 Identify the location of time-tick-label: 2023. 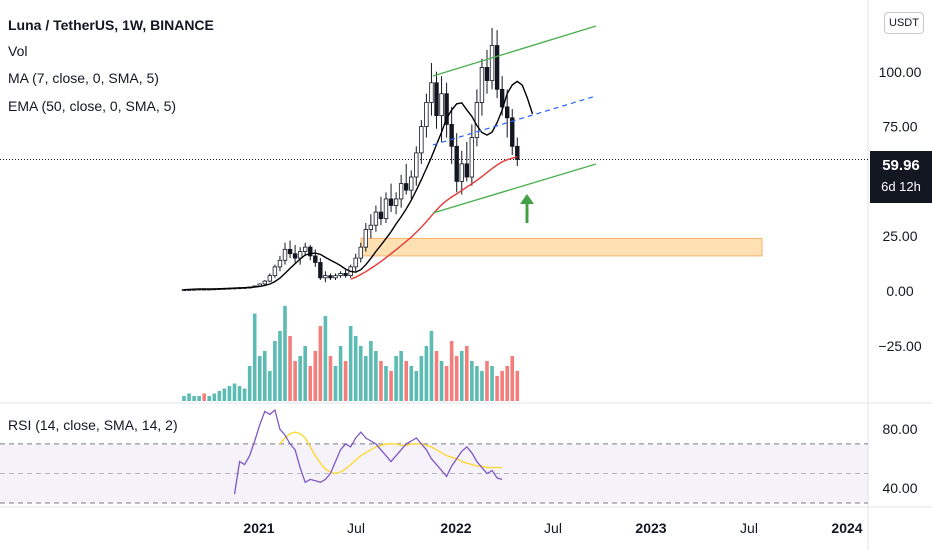
(650, 528).